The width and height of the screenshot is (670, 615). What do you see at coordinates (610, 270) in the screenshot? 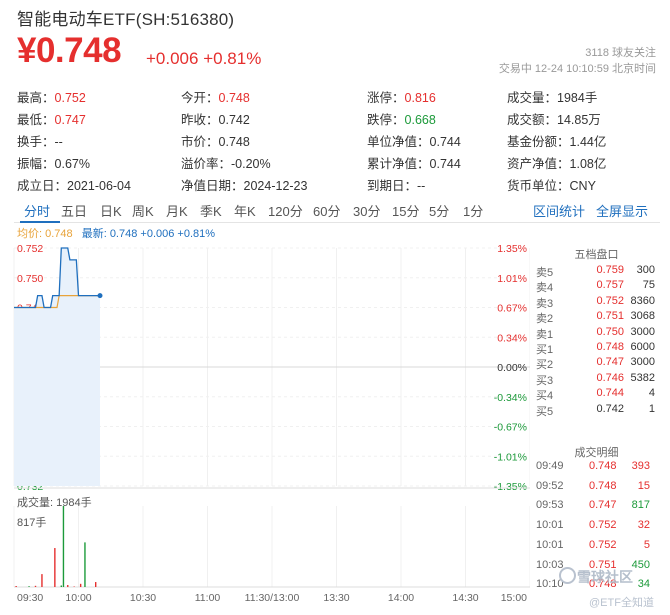
I see `orderbook-price: 0.759` at bounding box center [610, 270].